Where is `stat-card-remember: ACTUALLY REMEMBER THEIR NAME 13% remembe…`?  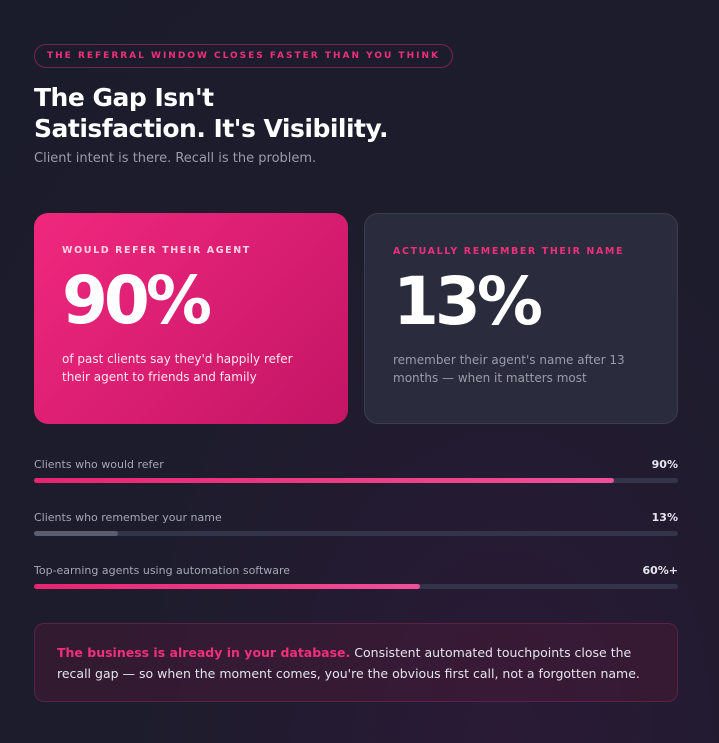 stat-card-remember: ACTUALLY REMEMBER THEIR NAME 13% remembe… is located at coordinates (521, 318).